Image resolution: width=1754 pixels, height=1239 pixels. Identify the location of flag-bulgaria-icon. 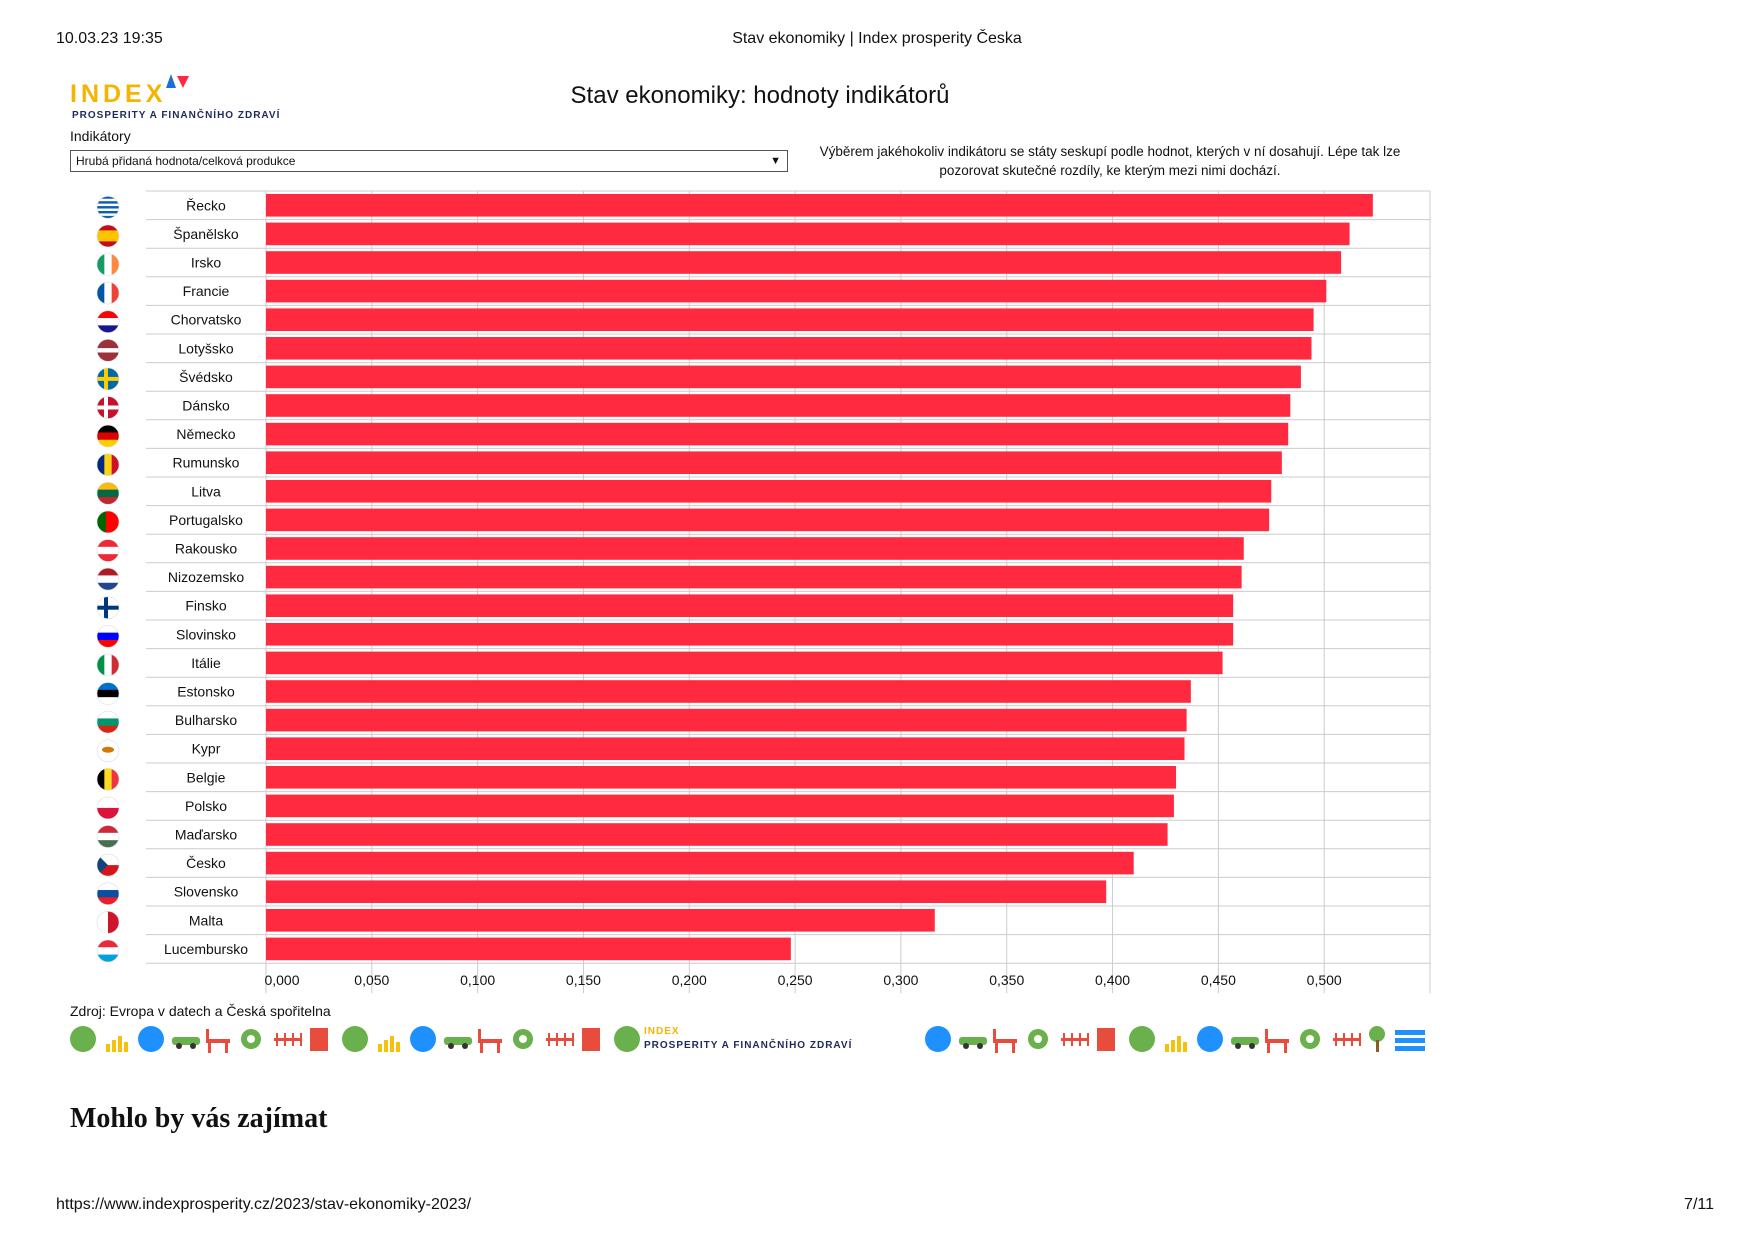
(108, 722).